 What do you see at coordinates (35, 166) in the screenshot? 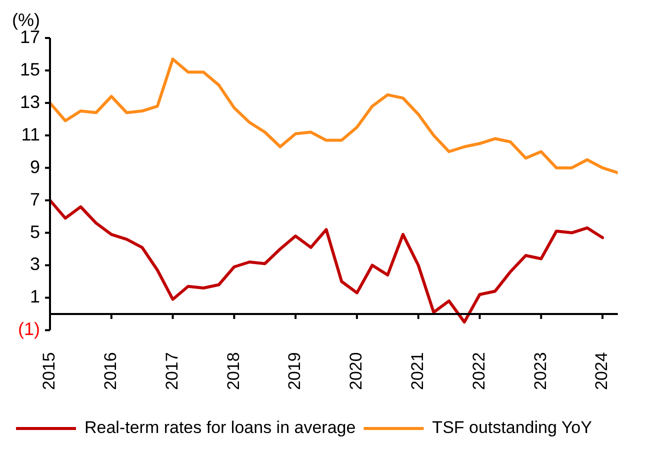
I see `y-tick-label: 9` at bounding box center [35, 166].